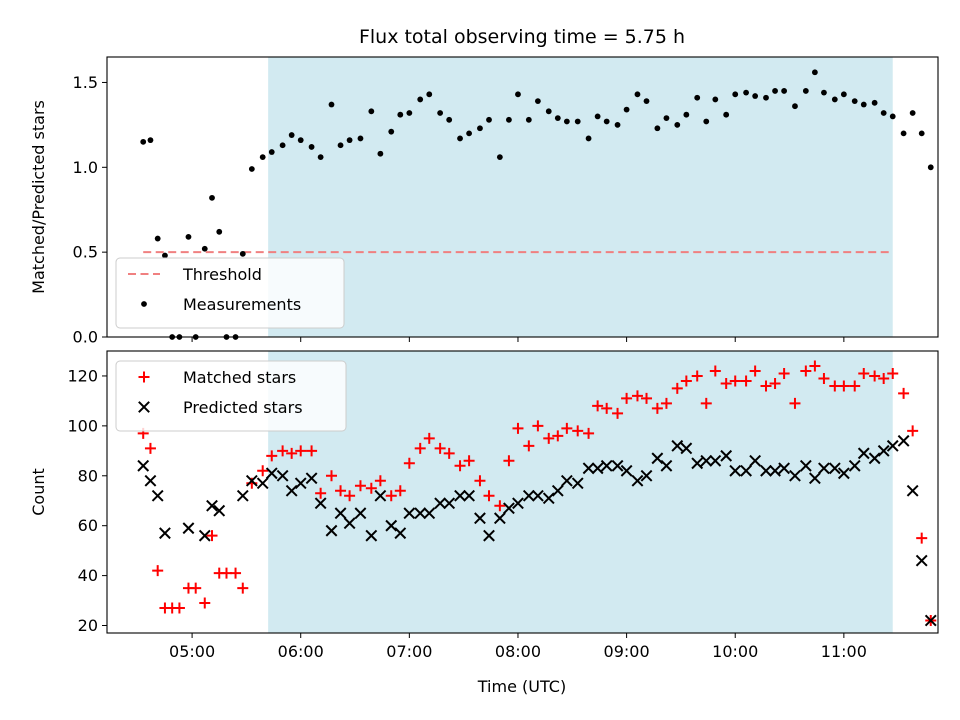 Image resolution: width=960 pixels, height=720 pixels. I want to click on y-tick-label: 40, so click(88, 575).